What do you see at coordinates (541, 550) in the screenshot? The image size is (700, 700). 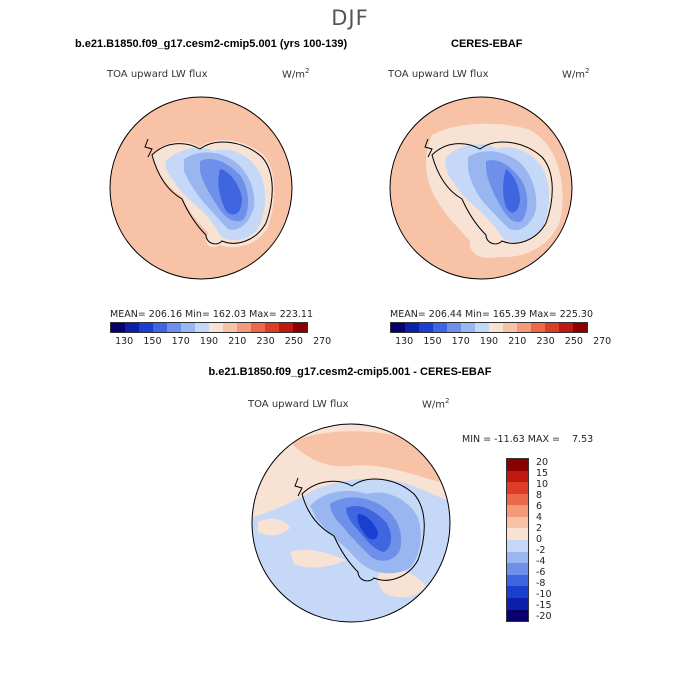 I see `colorbar-tick-label: -2` at bounding box center [541, 550].